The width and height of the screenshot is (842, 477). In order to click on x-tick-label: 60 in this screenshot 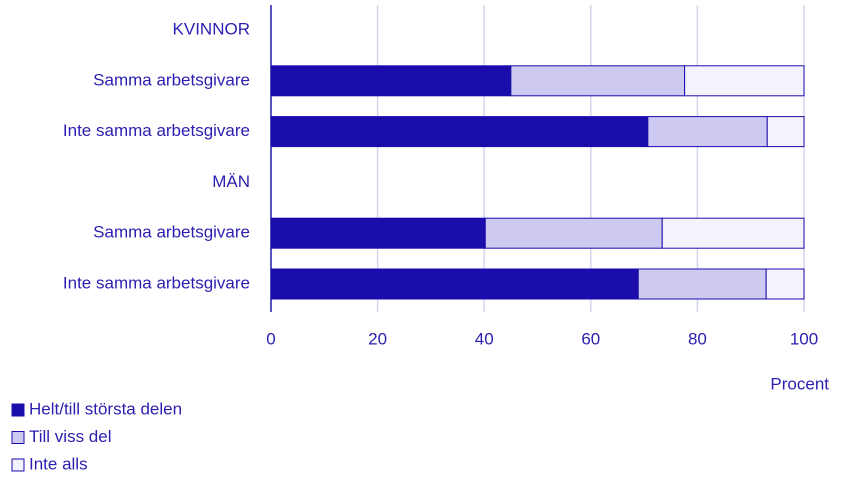, I will do `click(590, 338)`.